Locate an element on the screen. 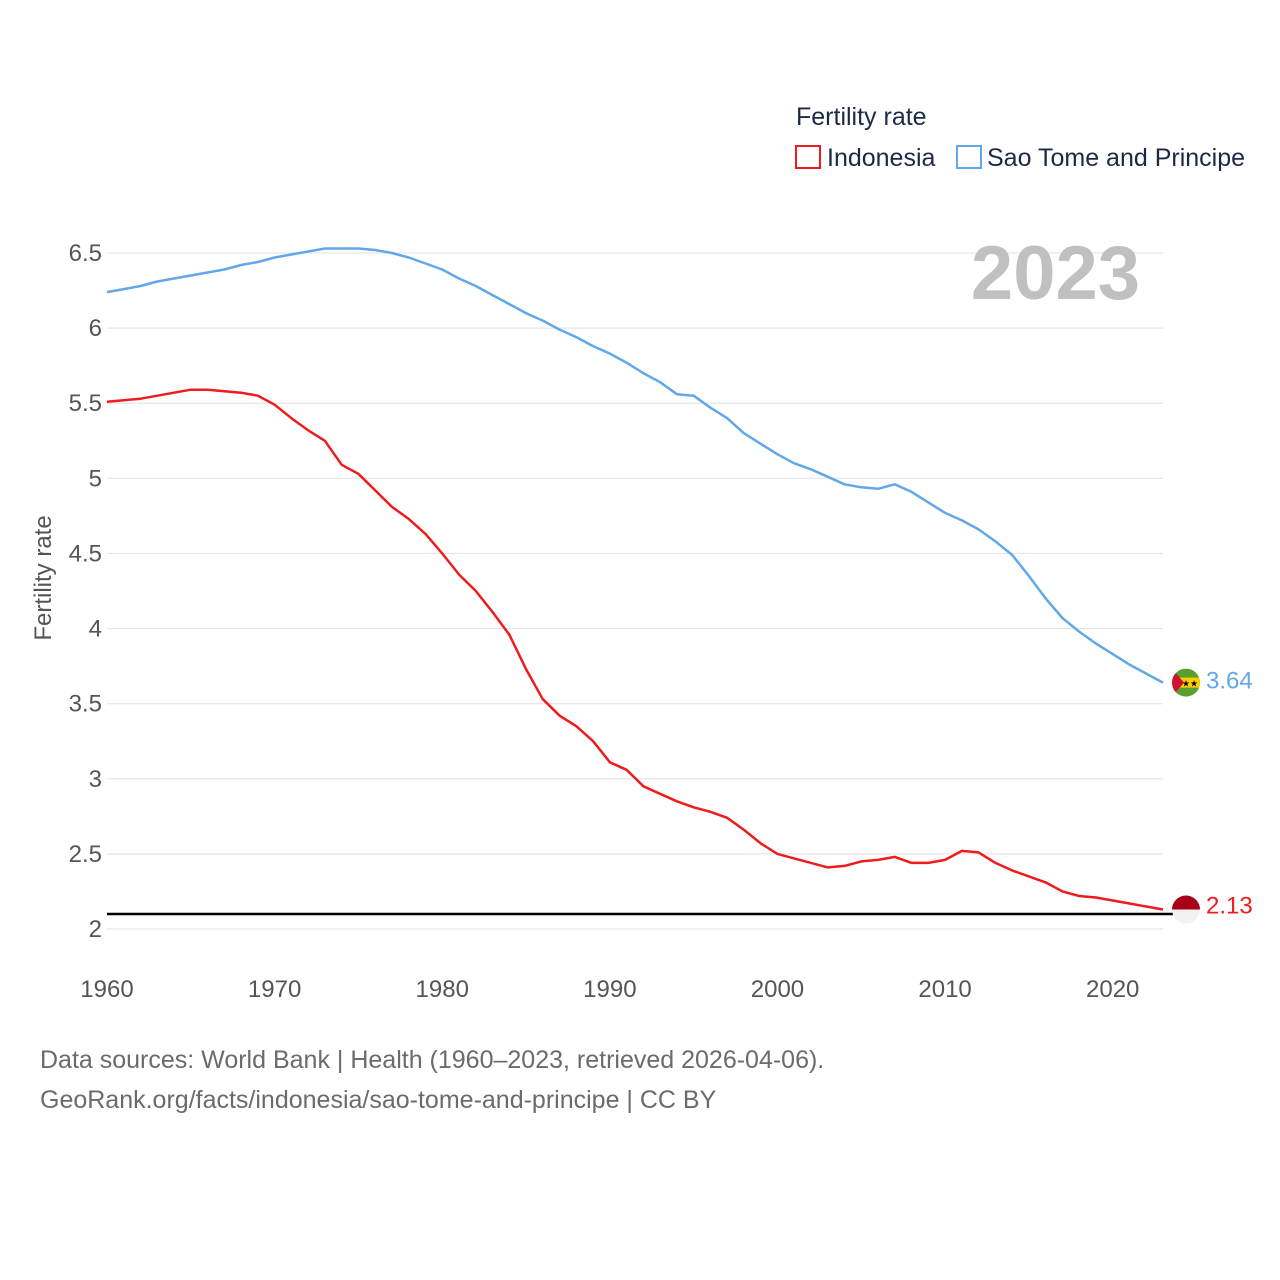 The width and height of the screenshot is (1280, 1280). x-tick-label: 2000 is located at coordinates (777, 989).